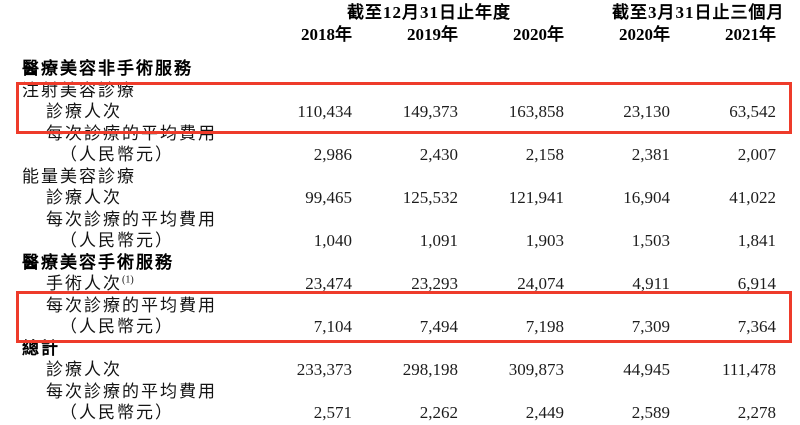  Describe the element at coordinates (332, 412) in the screenshot. I see `cell-value: 2,571` at that location.